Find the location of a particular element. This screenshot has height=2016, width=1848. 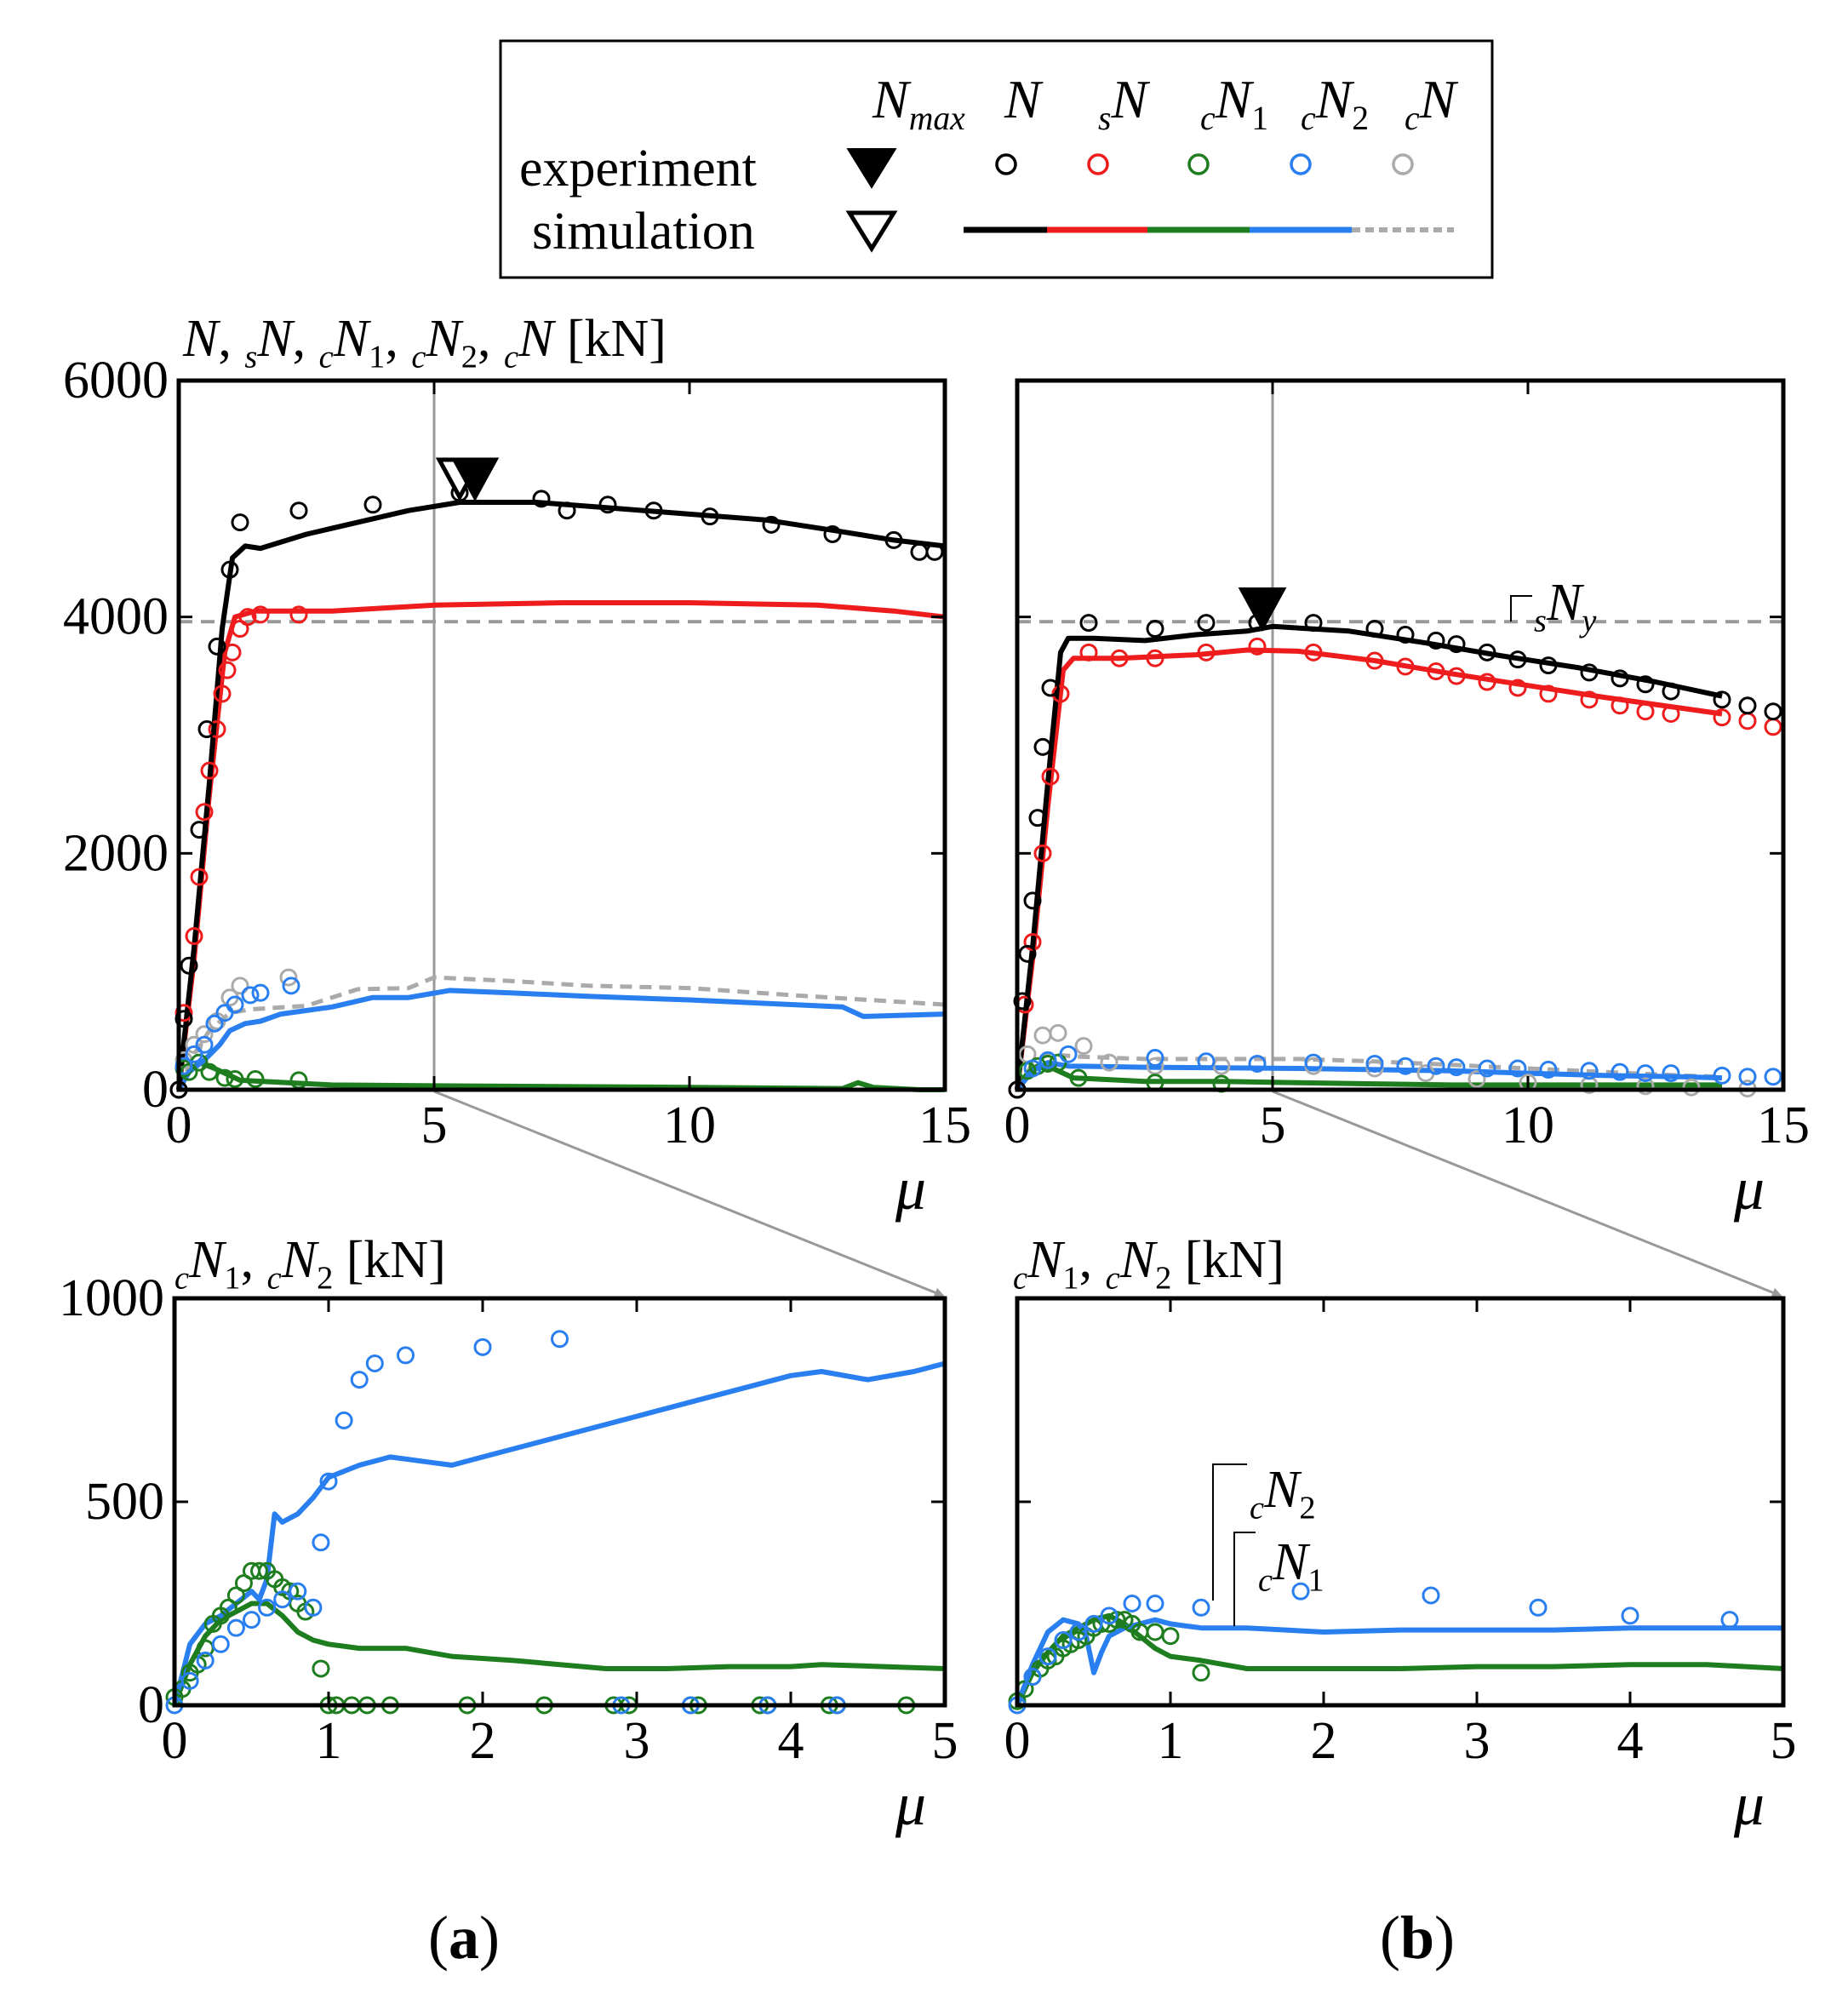

zoom-arrow-a is located at coordinates (689, 1193).